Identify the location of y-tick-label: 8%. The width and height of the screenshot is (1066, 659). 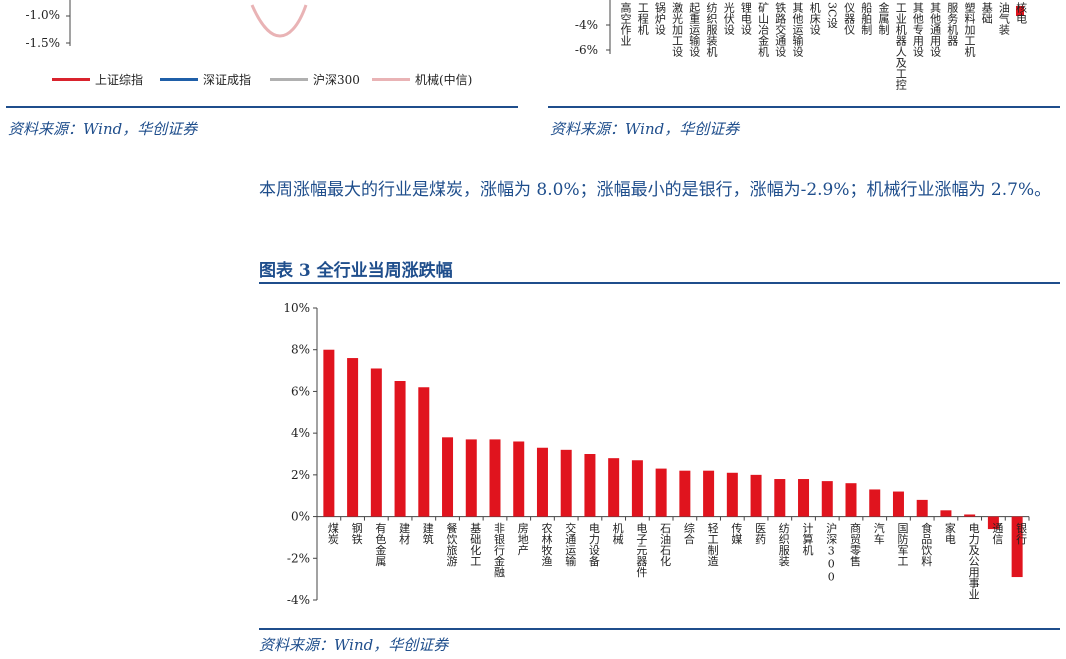
(300, 350).